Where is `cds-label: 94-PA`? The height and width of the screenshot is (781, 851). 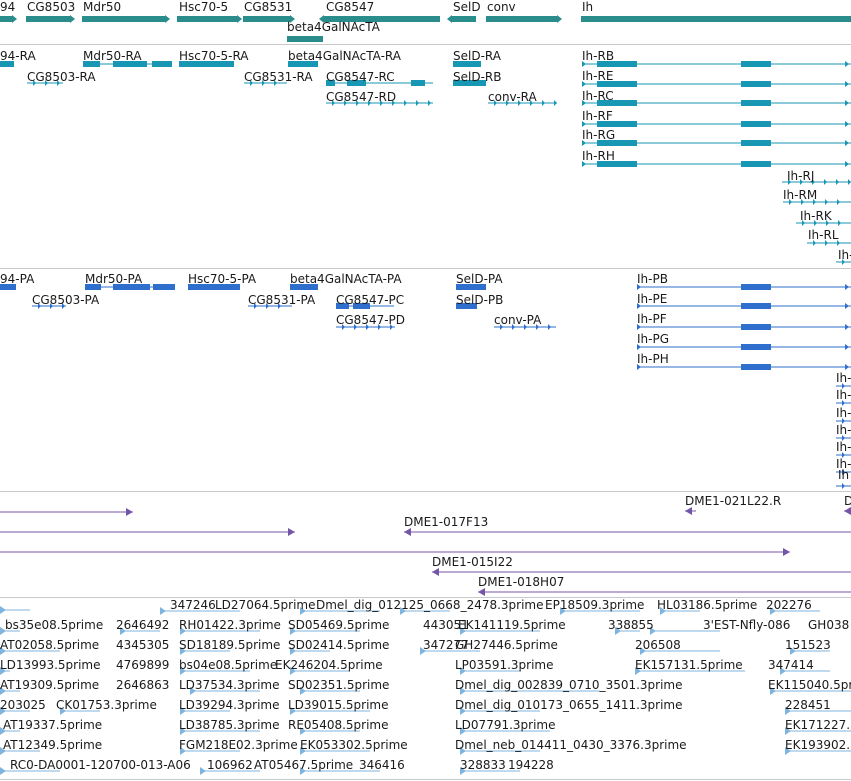 cds-label: 94-PA is located at coordinates (17, 279).